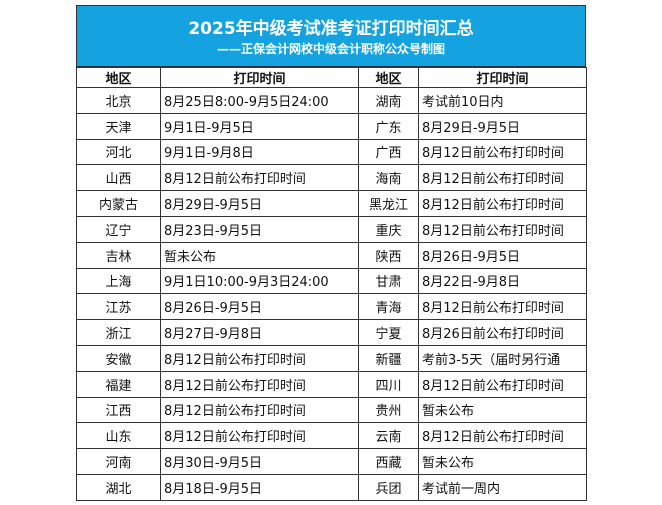  I want to click on table-row: 北京 8月25日8:00-9月5日24:00 湖南 考试前10日内, so click(331, 100).